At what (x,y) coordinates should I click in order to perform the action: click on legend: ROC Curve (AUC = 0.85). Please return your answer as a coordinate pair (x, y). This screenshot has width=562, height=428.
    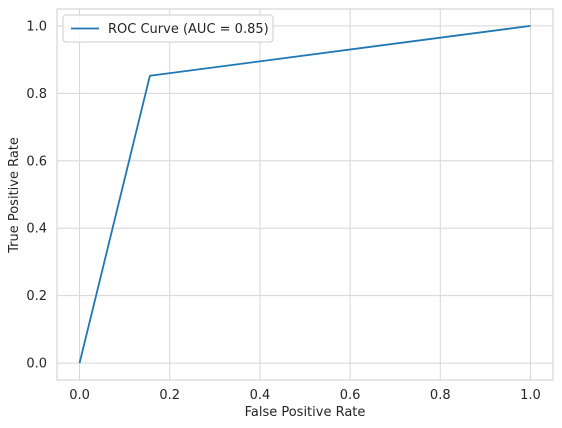
    Looking at the image, I should click on (168, 28).